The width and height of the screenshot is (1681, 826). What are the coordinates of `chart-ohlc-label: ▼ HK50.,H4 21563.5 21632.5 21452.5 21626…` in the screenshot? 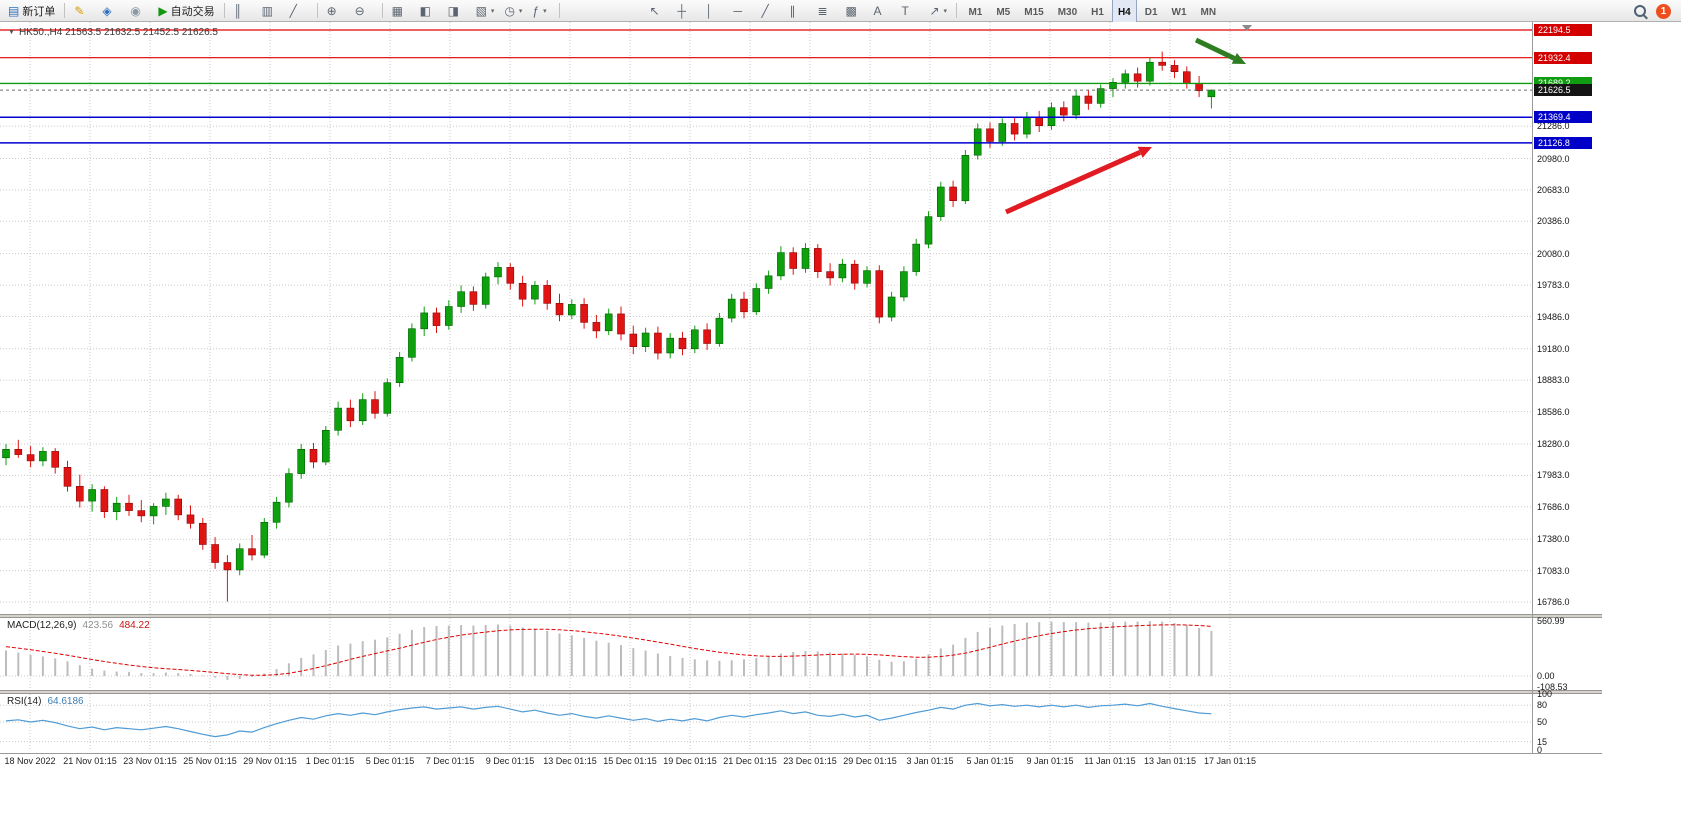 It's located at (113, 32).